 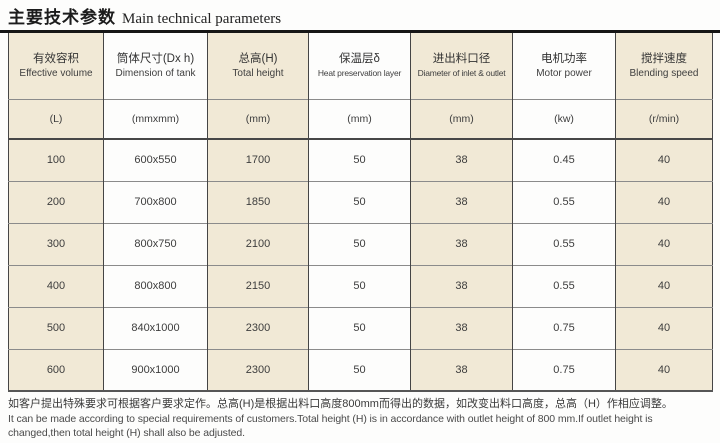 I want to click on header-label-en: Heat preservation layer, so click(x=359, y=72).